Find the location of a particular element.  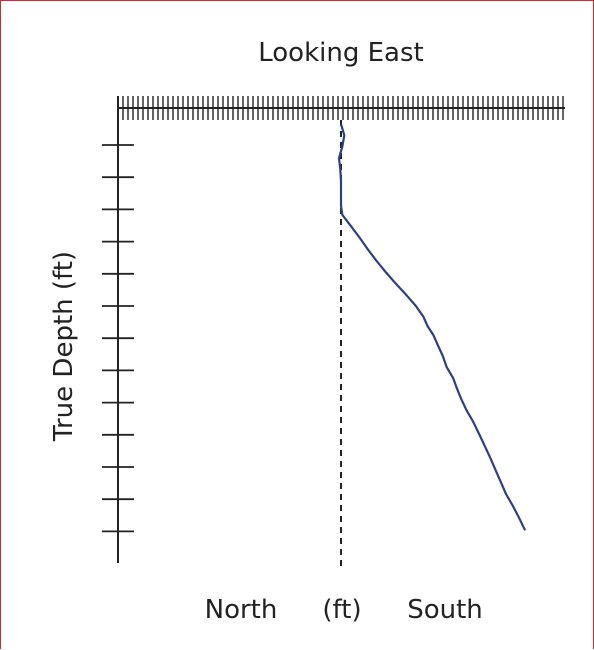

chart-title: Looking East is located at coordinates (340, 53).